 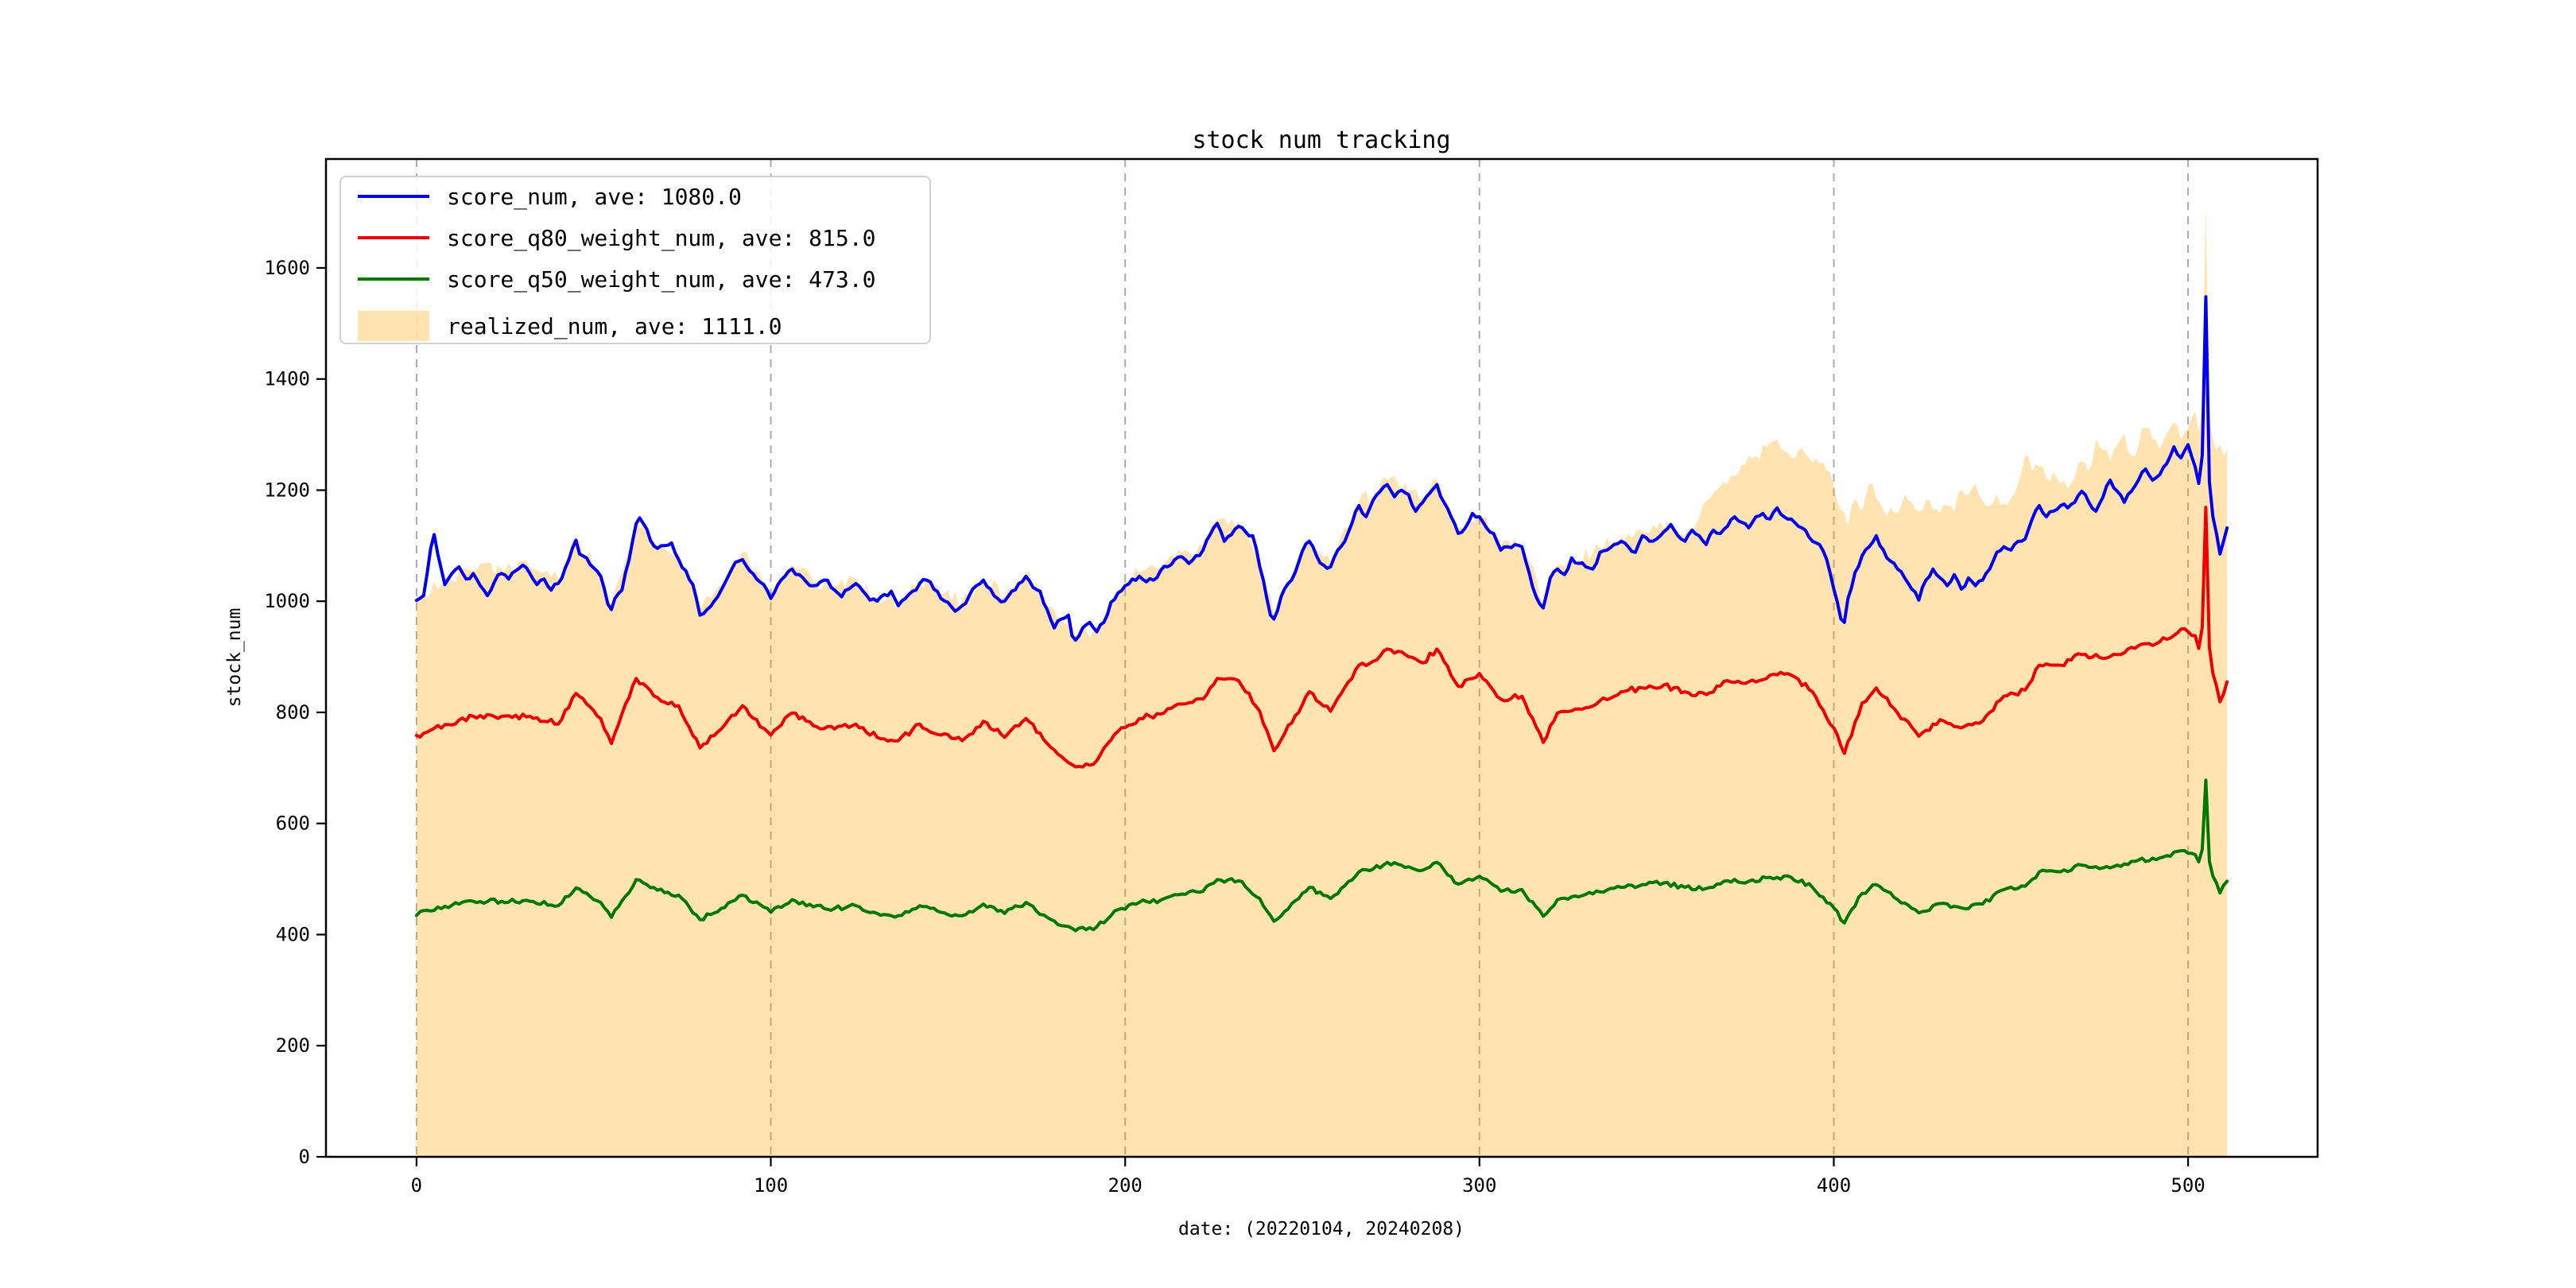 What do you see at coordinates (234, 658) in the screenshot?
I see `y-axis-label: stock_num` at bounding box center [234, 658].